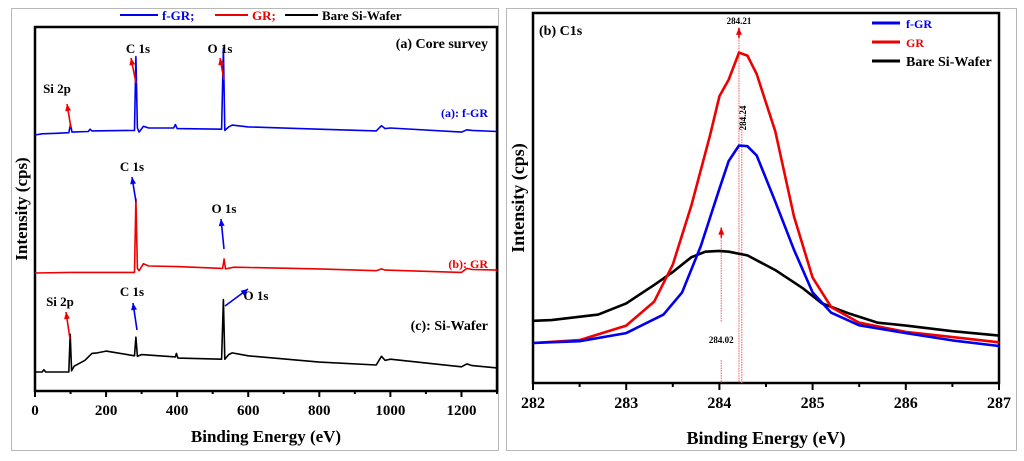 Image resolution: width=1024 pixels, height=461 pixels. I want to click on x-tick-label: 287, so click(999, 403).